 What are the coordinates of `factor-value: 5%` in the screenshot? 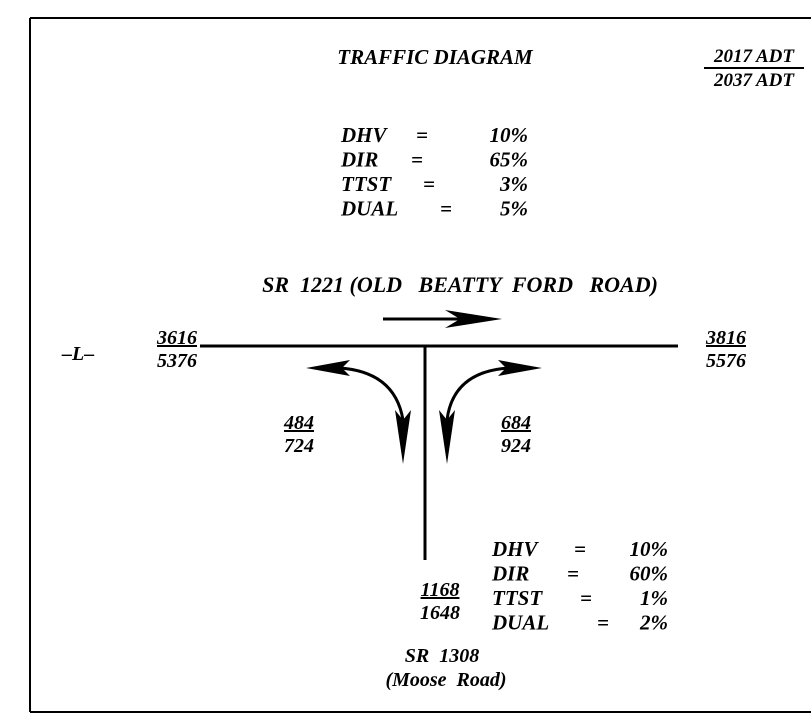 It's located at (514, 209).